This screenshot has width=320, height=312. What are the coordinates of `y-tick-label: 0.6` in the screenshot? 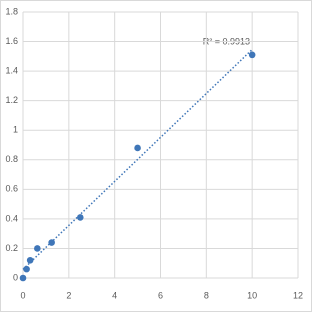 It's located at (11, 189).